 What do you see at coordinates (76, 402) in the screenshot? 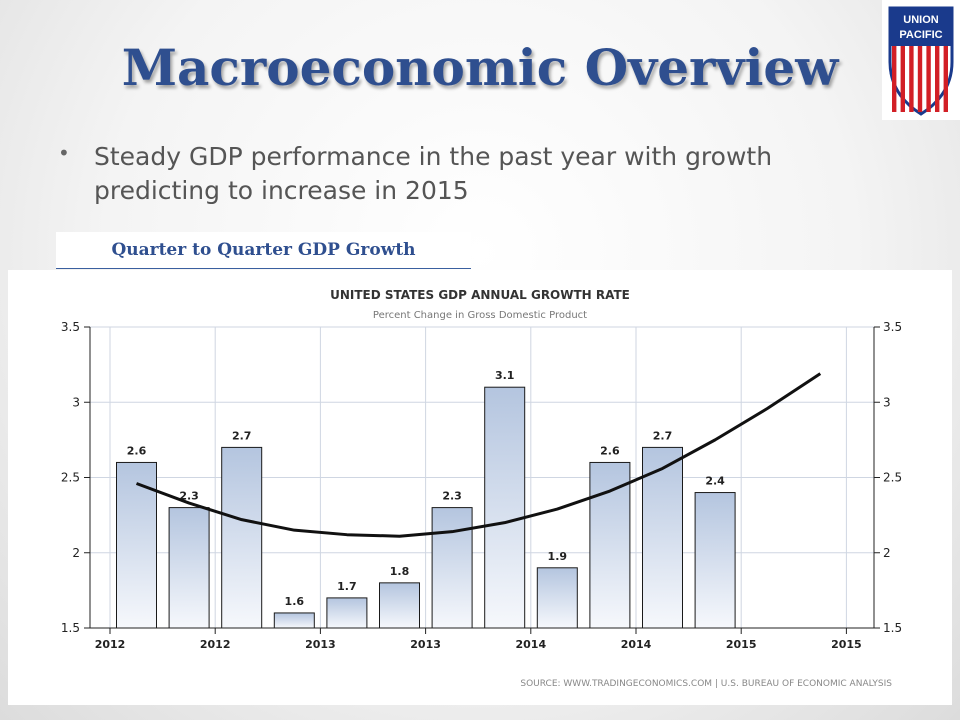
I see `y-tick-label-left: 3` at bounding box center [76, 402].